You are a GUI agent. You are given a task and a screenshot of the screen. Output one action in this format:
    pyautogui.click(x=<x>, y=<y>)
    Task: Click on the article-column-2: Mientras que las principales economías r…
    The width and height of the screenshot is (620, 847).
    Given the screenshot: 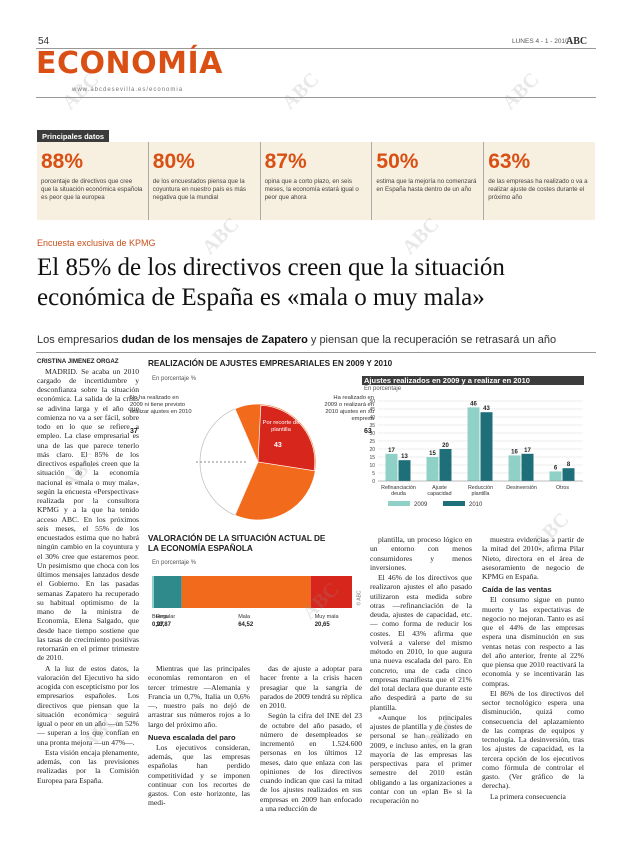 What is the action you would take?
    pyautogui.click(x=199, y=753)
    